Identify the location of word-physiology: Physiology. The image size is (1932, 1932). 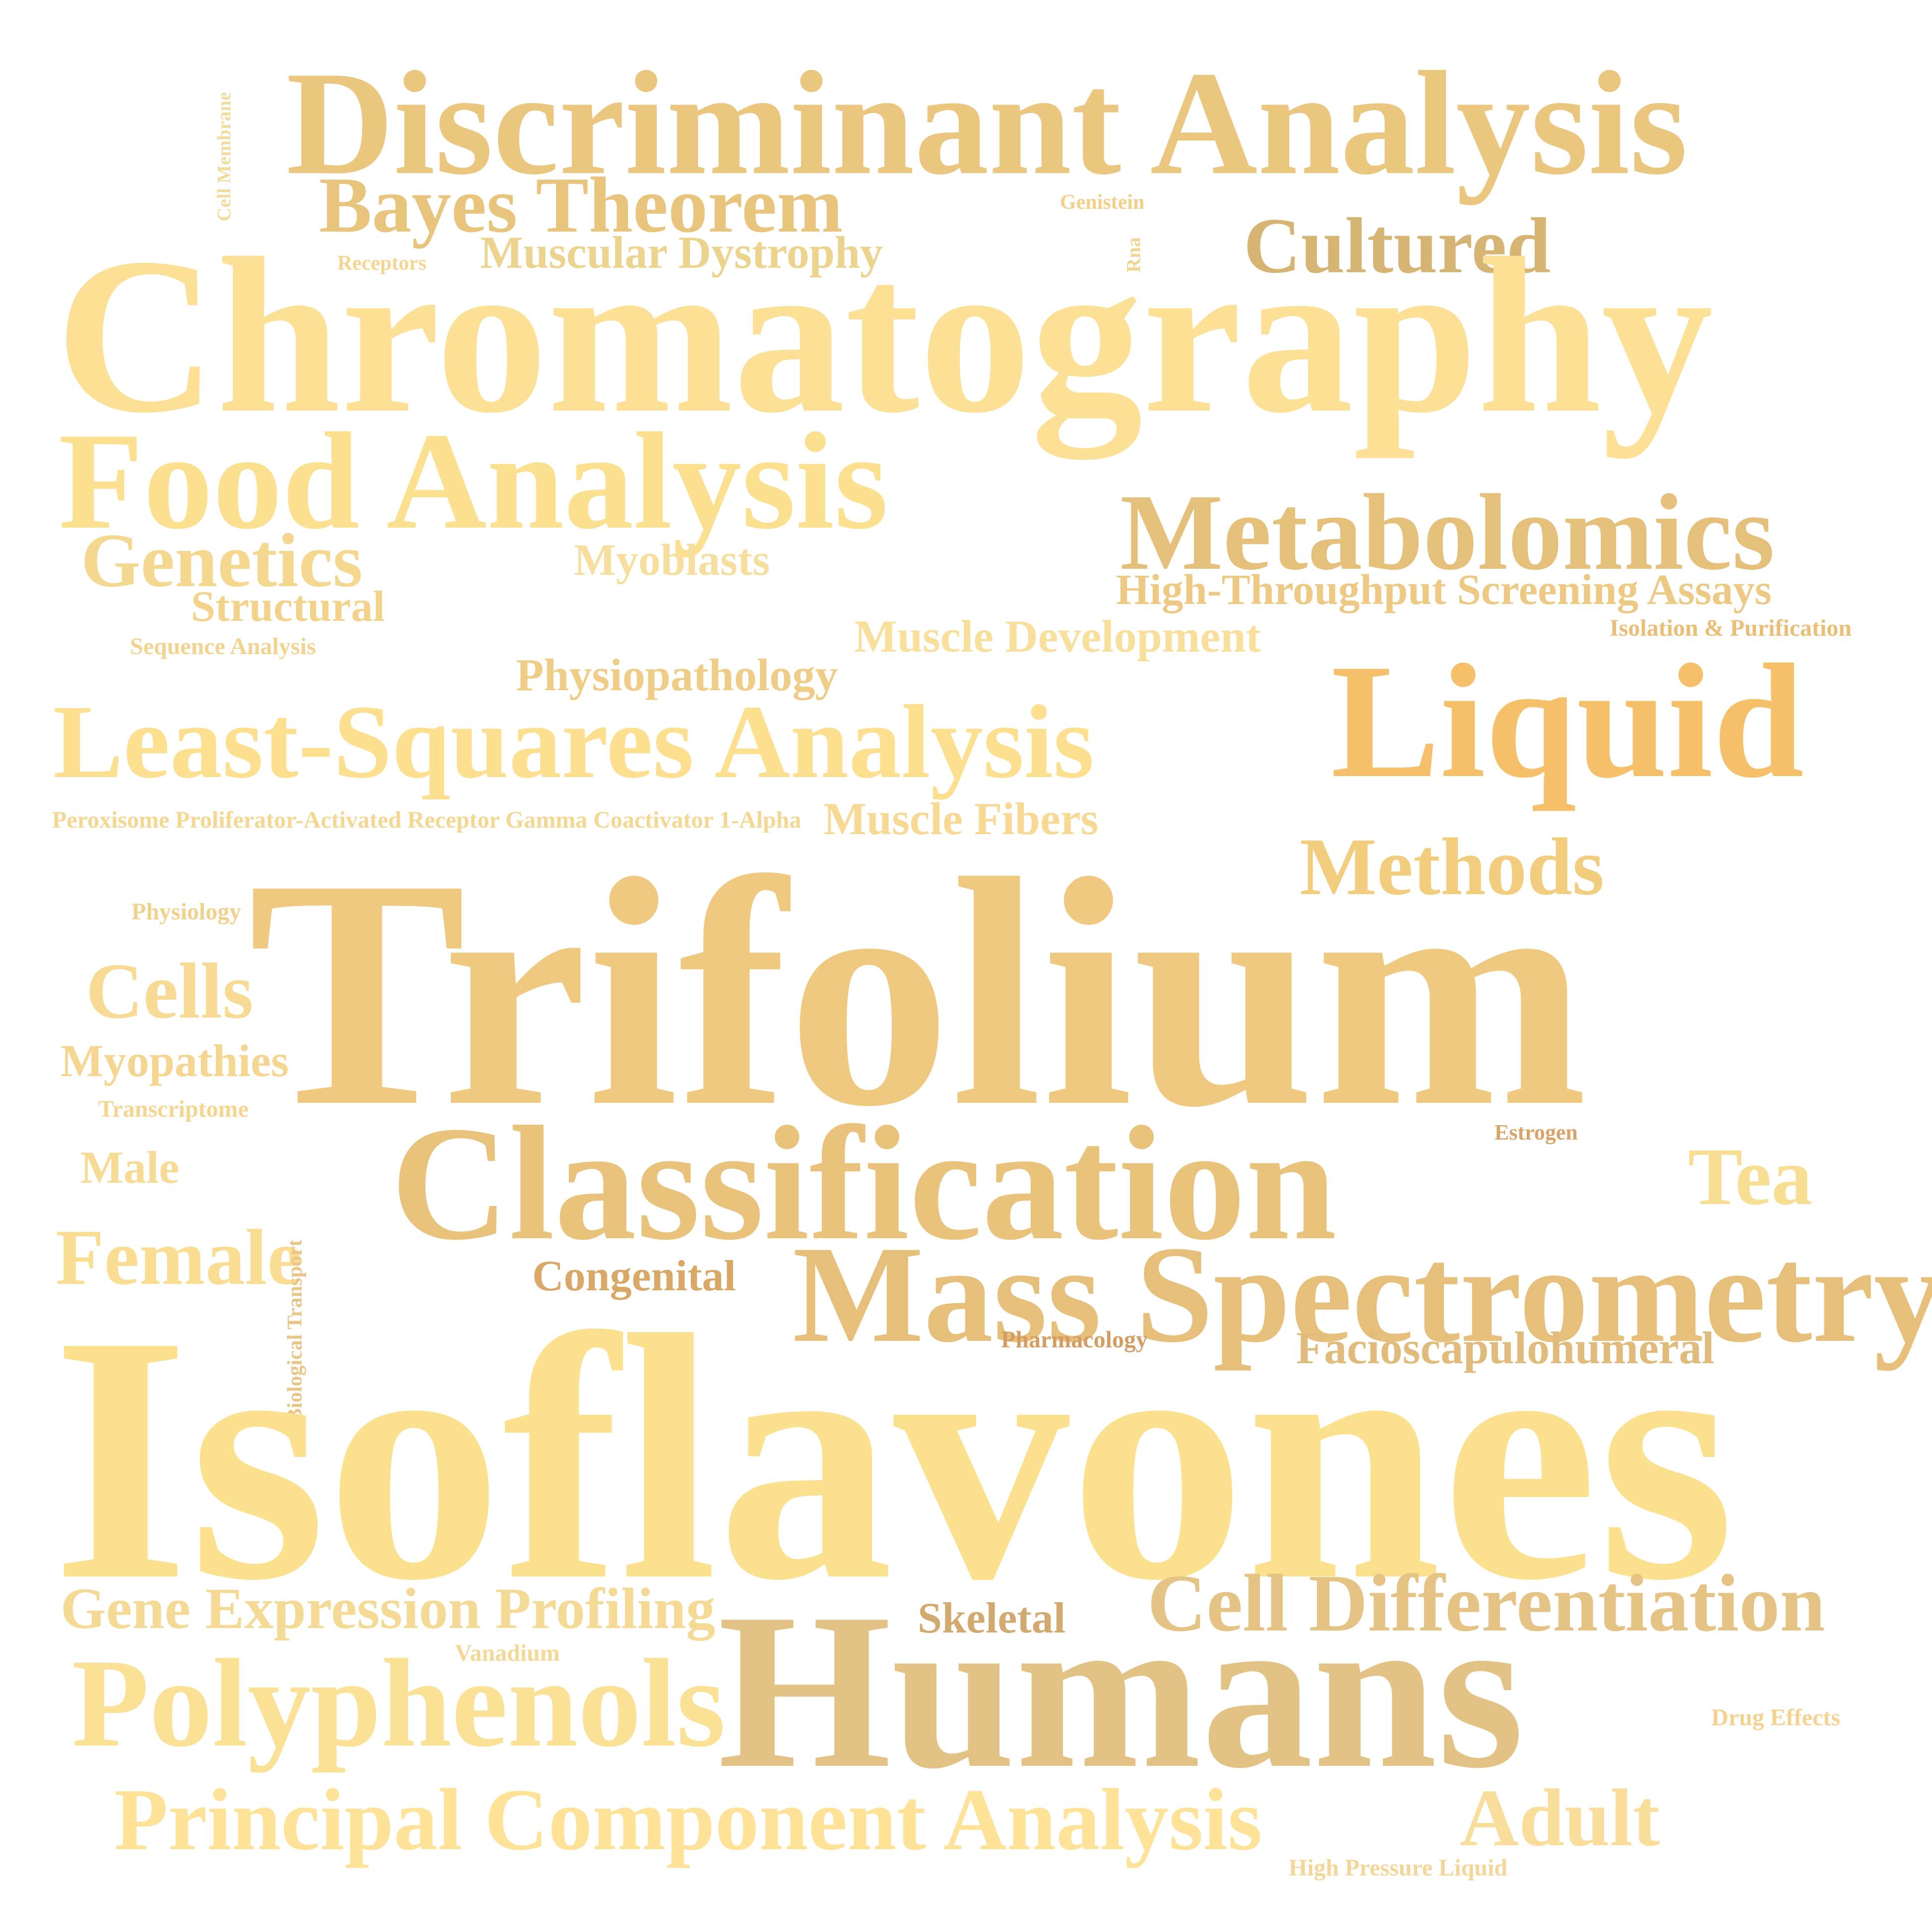
(186, 912).